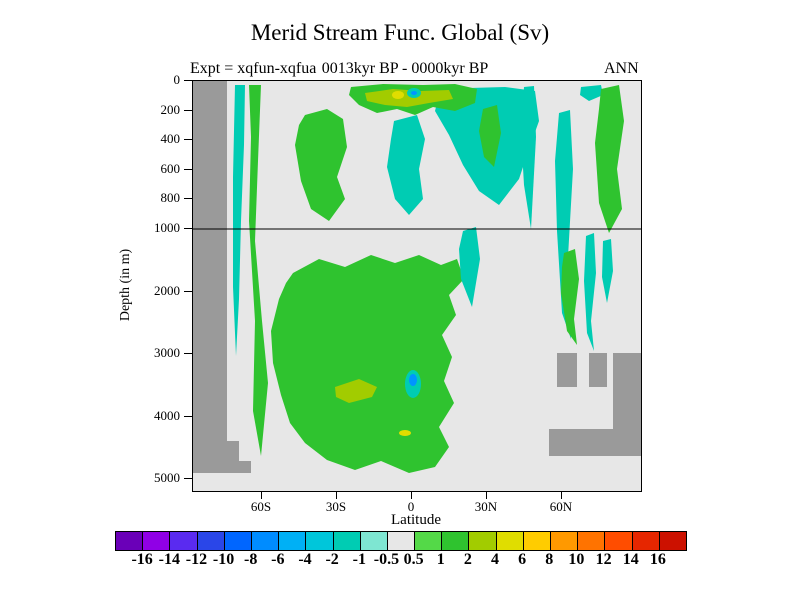 The width and height of the screenshot is (800, 600). Describe the element at coordinates (591, 93) in the screenshot. I see `cyan-patch-top-far-north` at that location.